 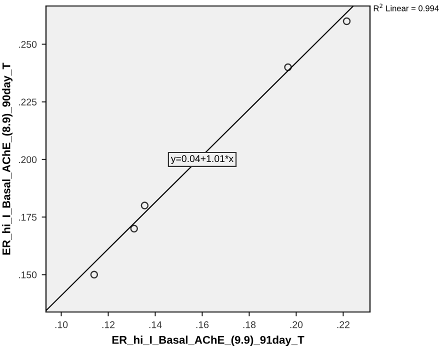 What do you see at coordinates (108, 324) in the screenshot?
I see `x-tick-label: .12` at bounding box center [108, 324].